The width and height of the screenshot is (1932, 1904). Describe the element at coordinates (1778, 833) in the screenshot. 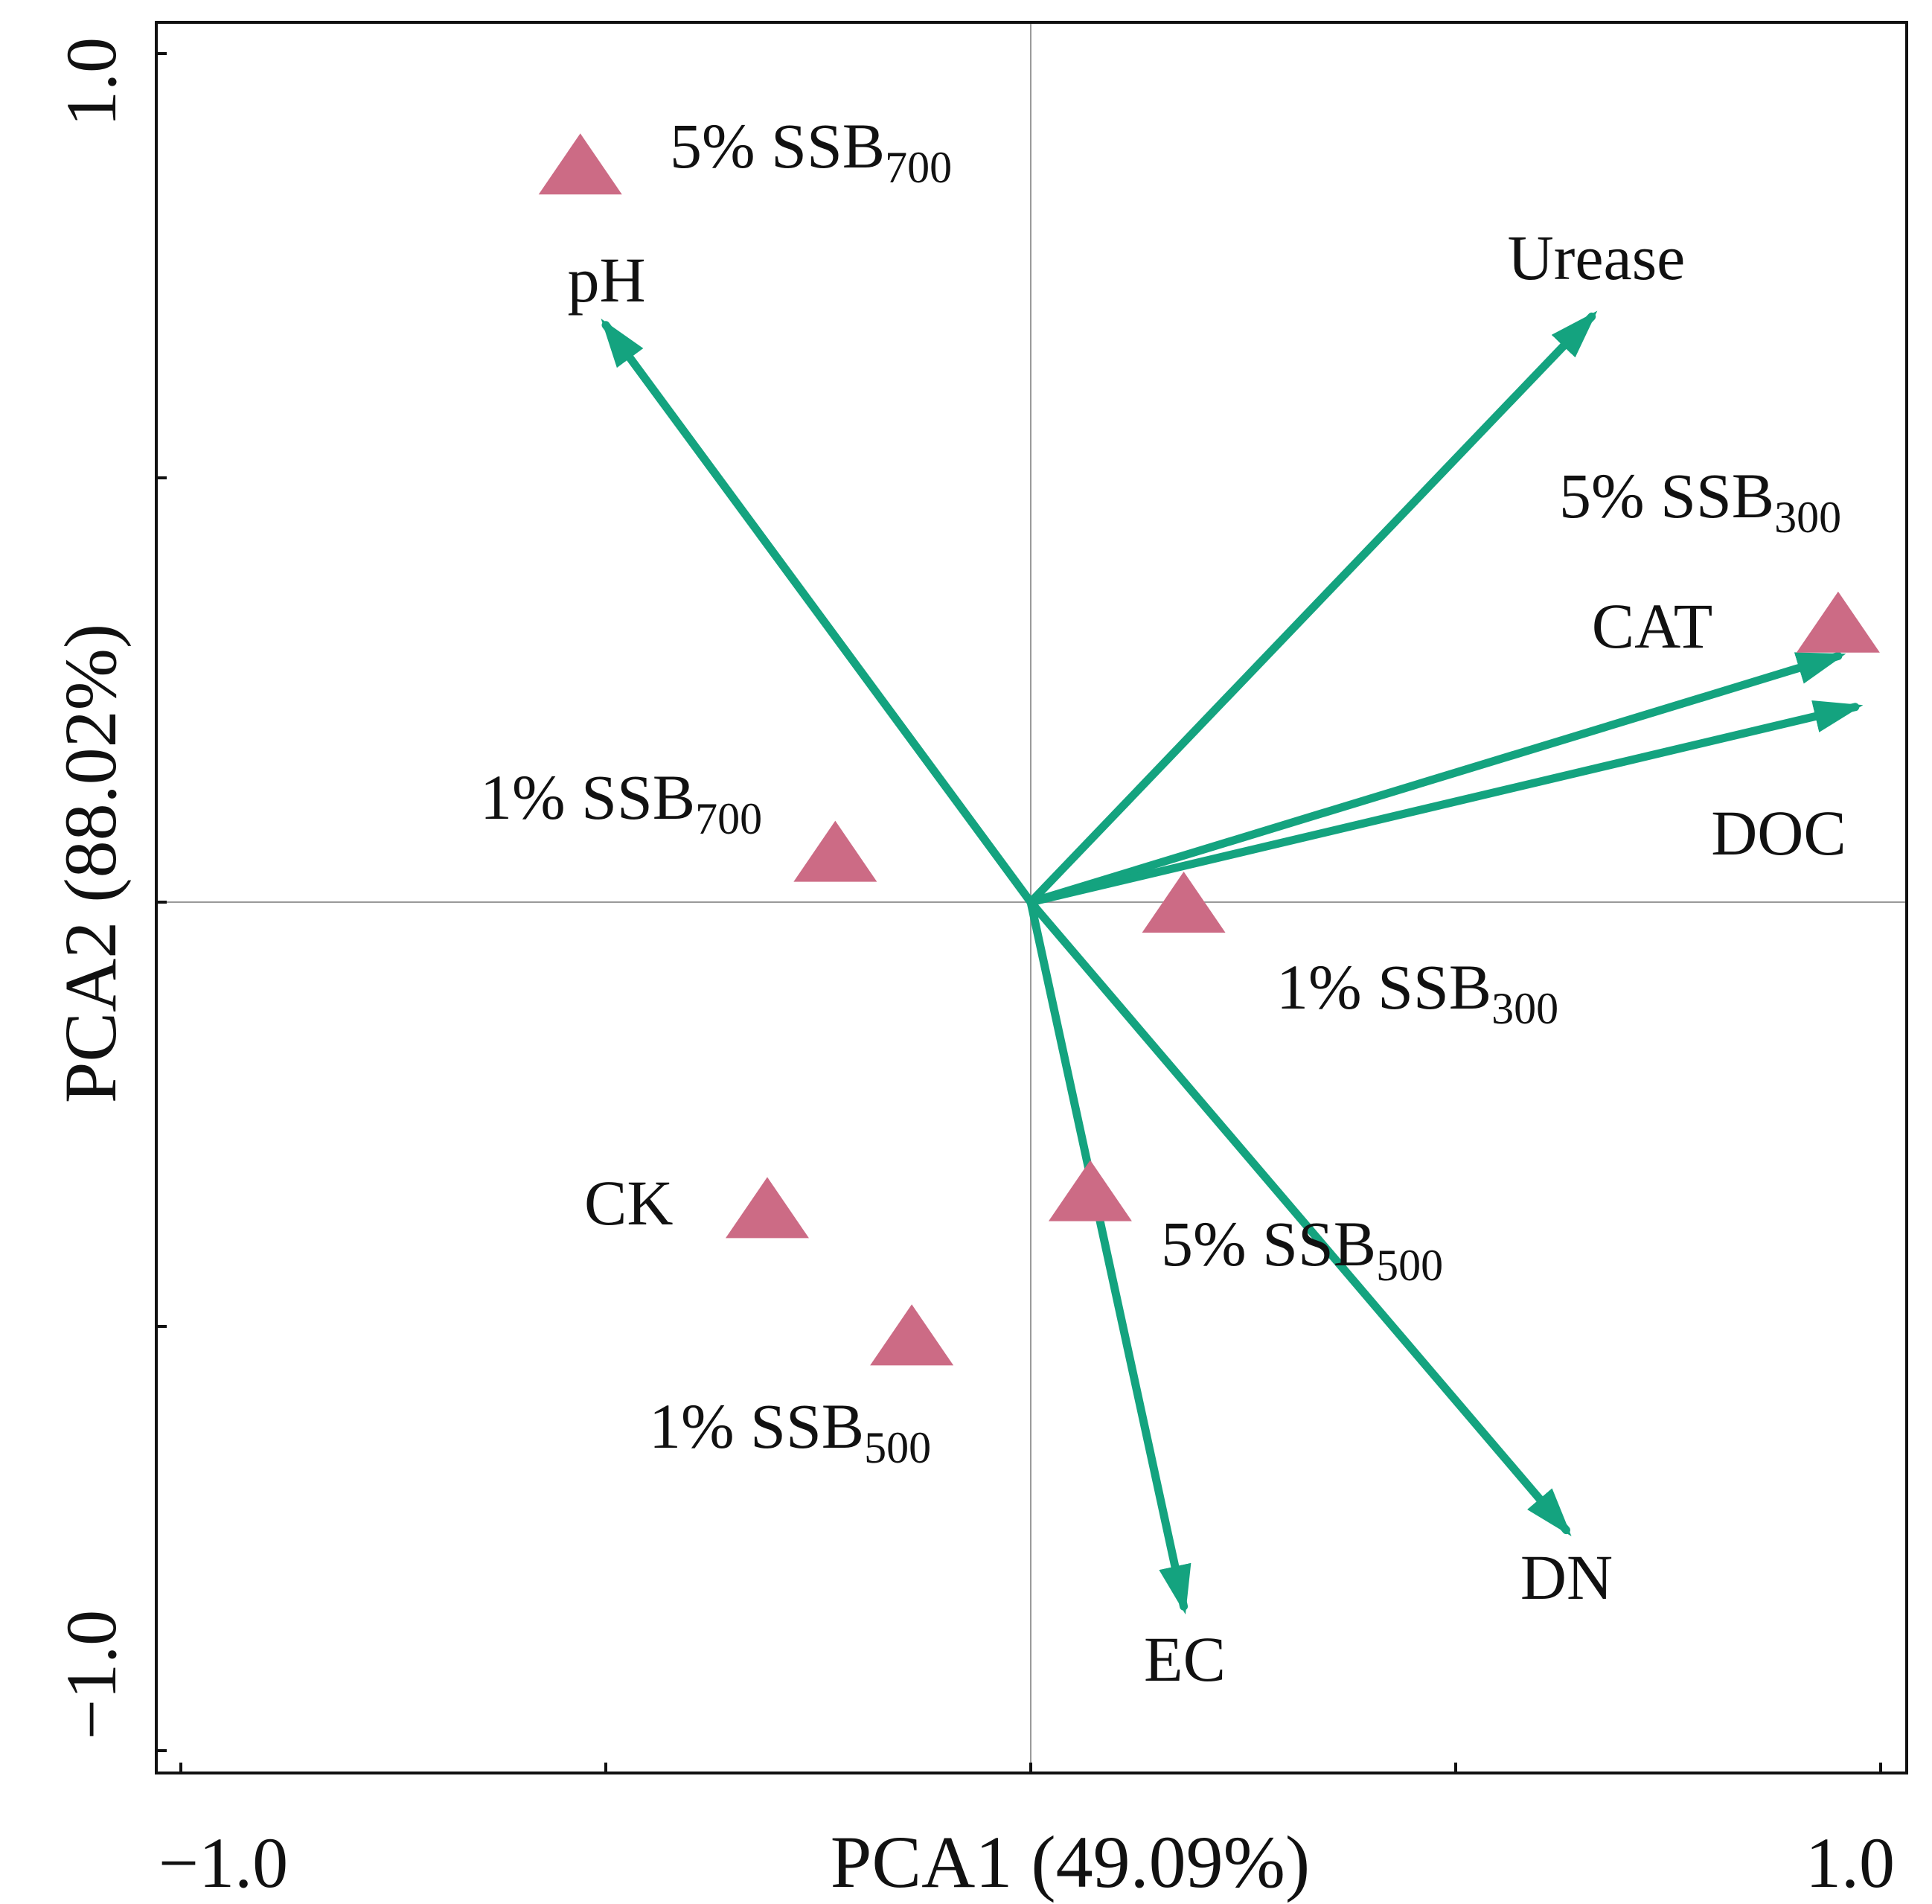

I see `vector-label-doc: DOC` at that location.